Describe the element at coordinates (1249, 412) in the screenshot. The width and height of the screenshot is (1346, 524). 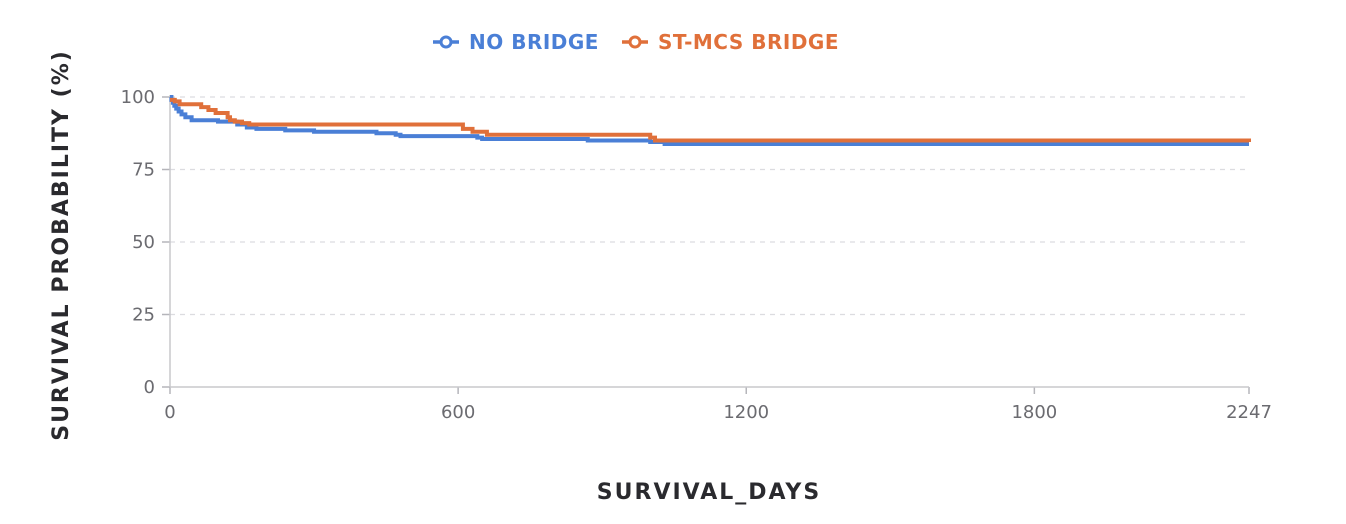
I see `x-tick-label-2247: 2247` at that location.